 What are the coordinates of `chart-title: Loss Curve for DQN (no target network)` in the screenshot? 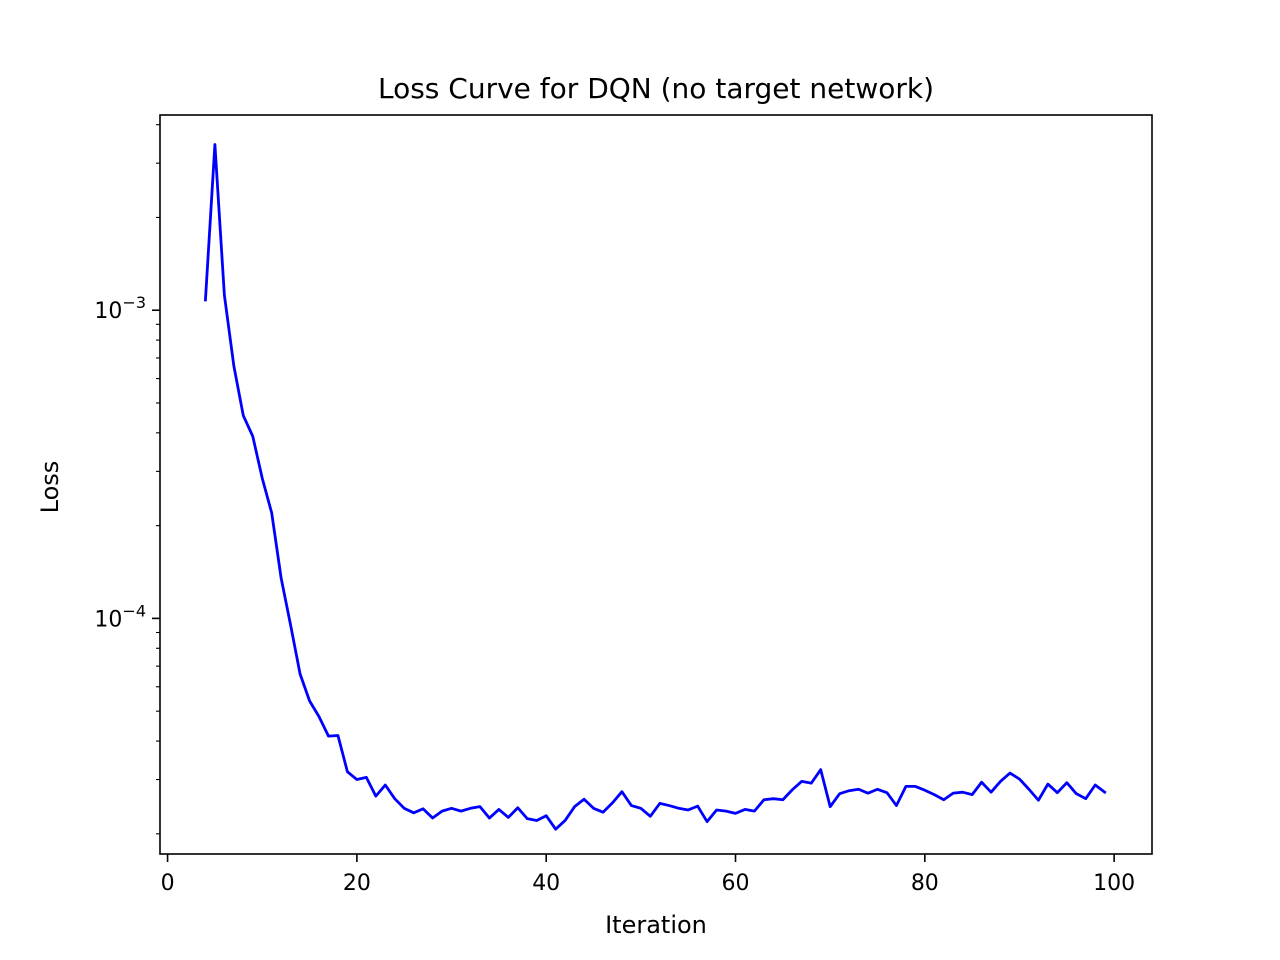 It's located at (656, 88).